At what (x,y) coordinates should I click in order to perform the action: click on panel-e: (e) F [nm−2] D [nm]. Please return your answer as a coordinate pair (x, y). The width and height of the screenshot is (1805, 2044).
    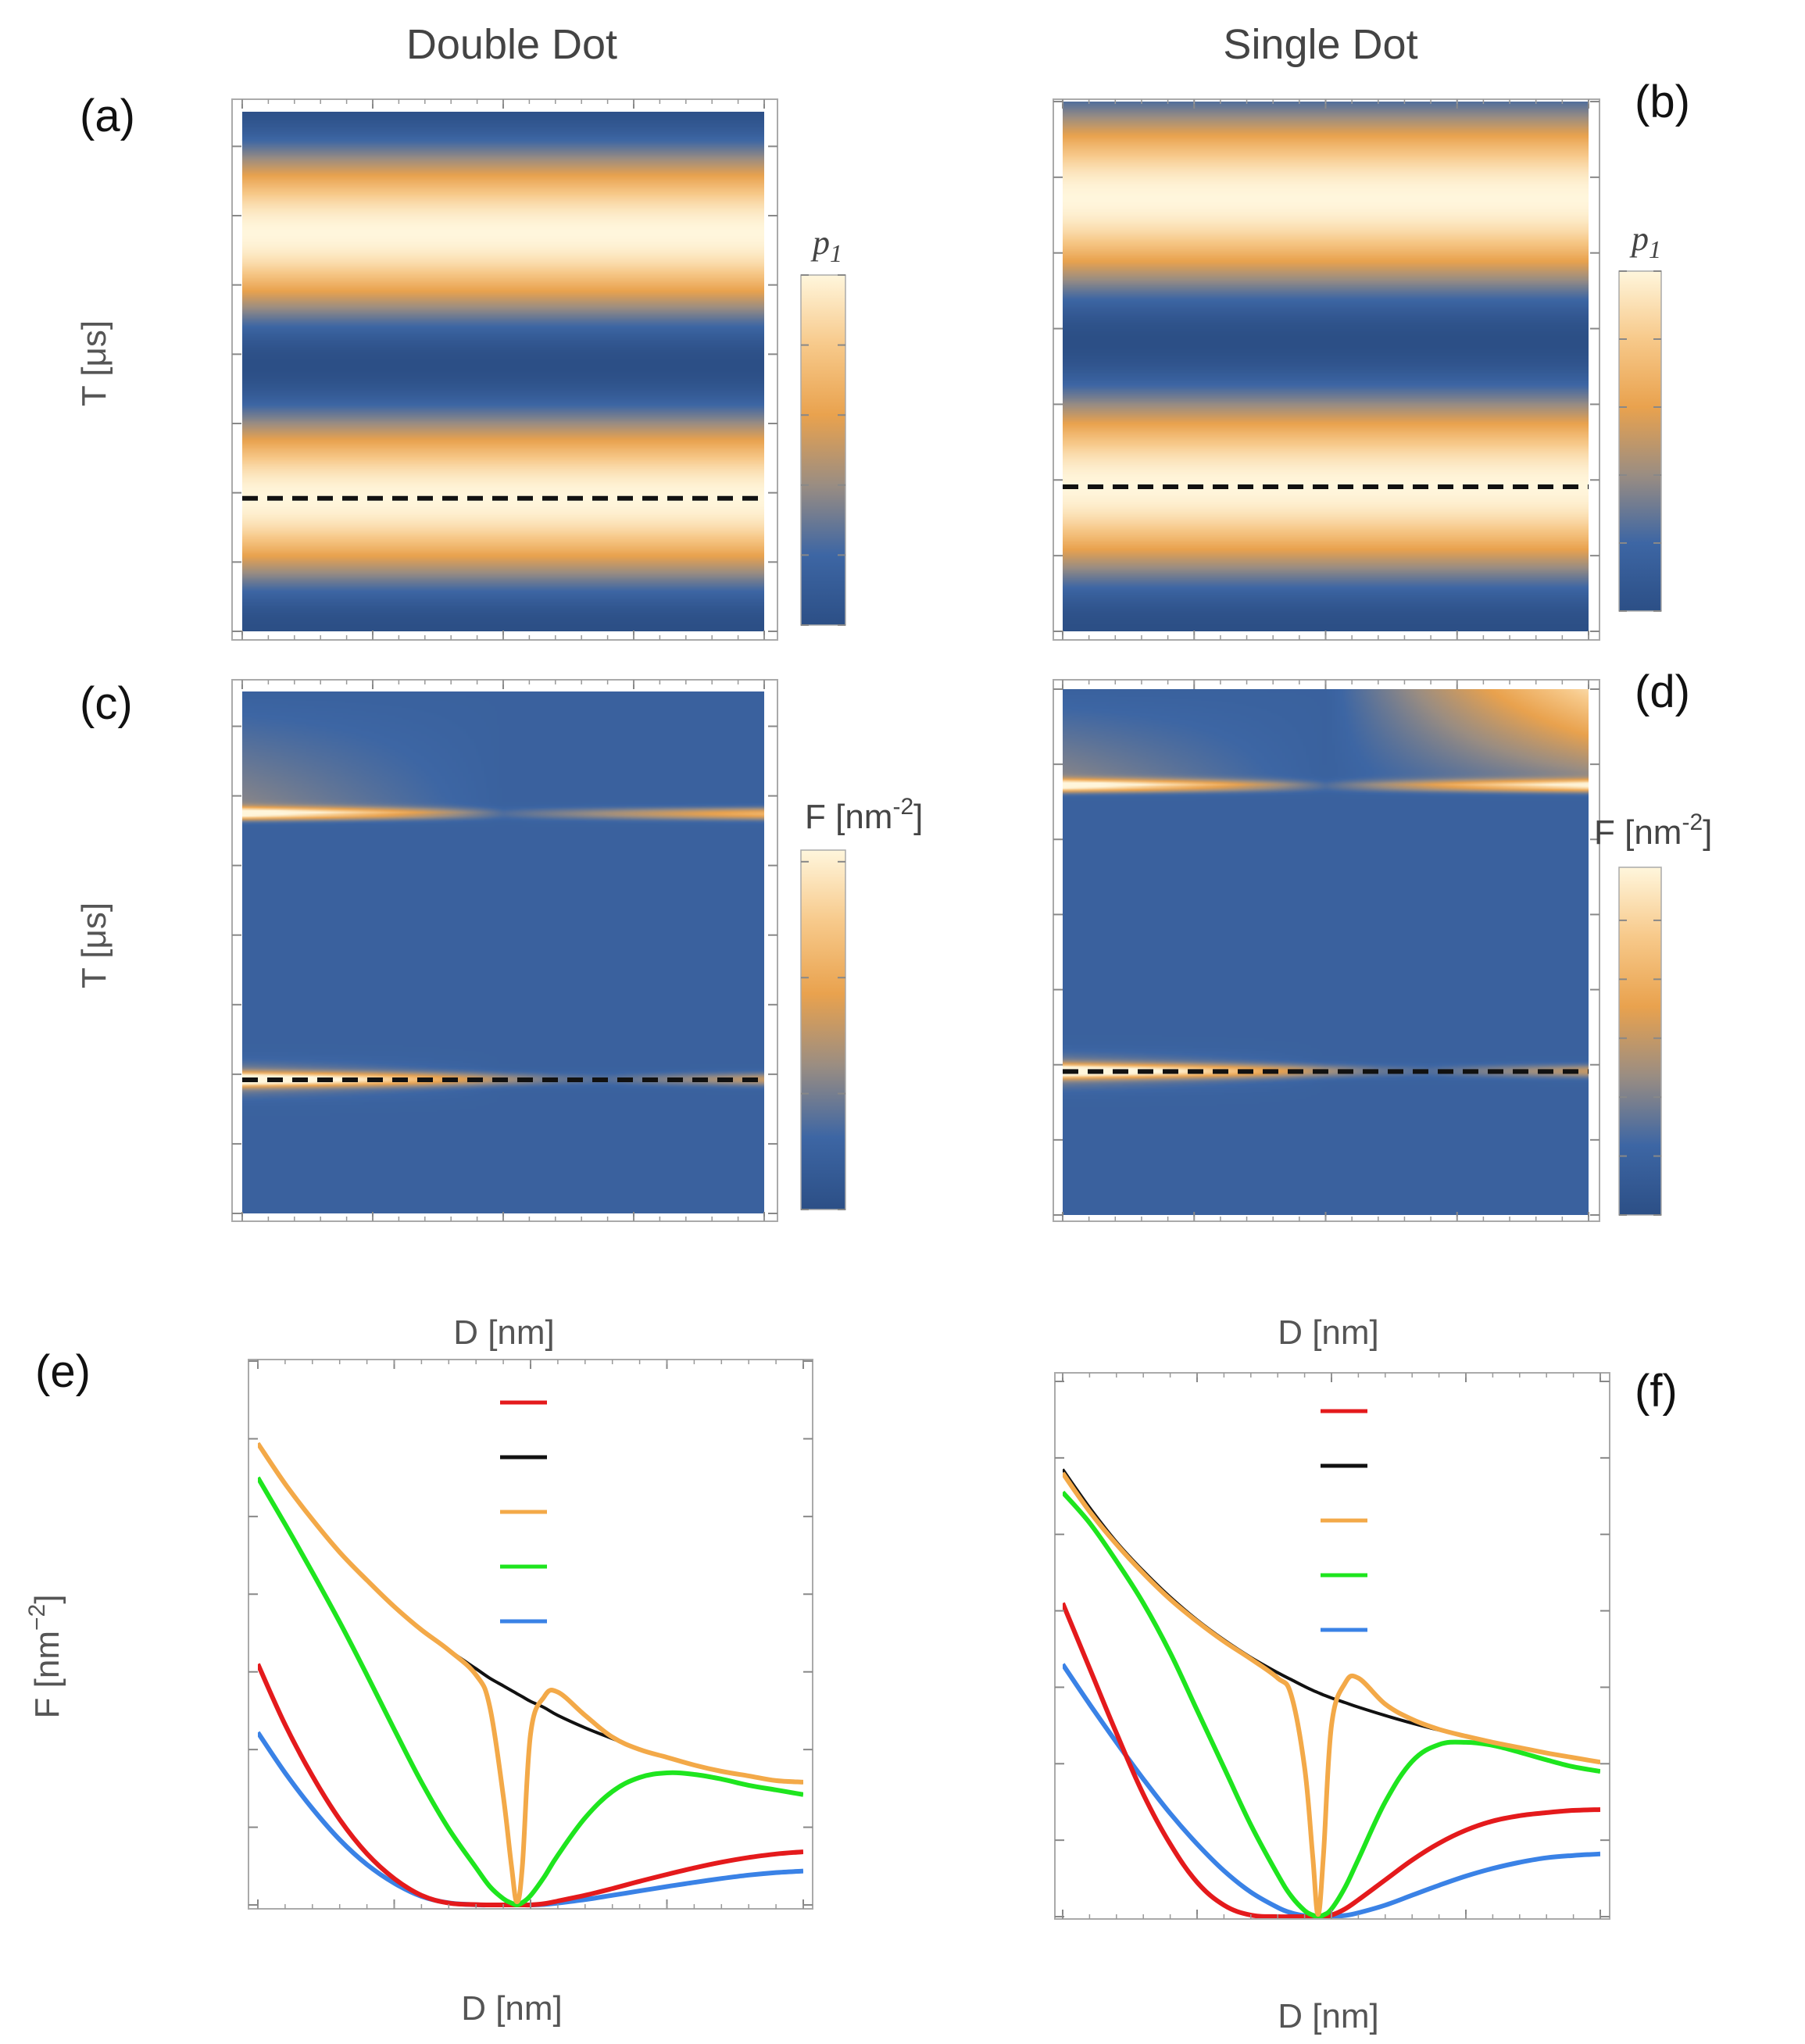
    Looking at the image, I should click on (418, 1687).